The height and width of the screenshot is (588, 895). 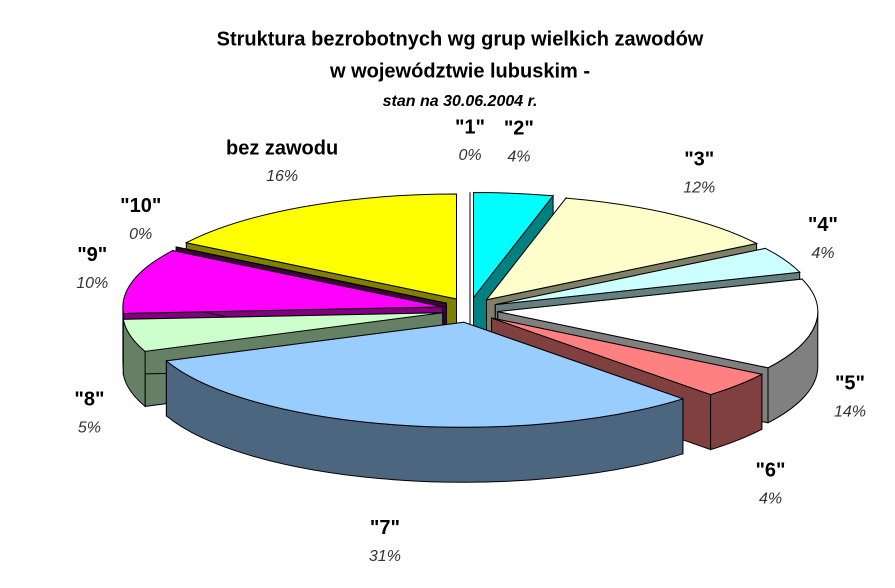 What do you see at coordinates (770, 471) in the screenshot?
I see `category-label: "6"` at bounding box center [770, 471].